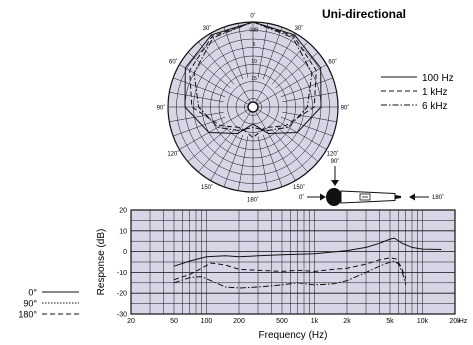  Describe the element at coordinates (301, 197) in the screenshot. I see `mic-left-label: 0˚` at that location.